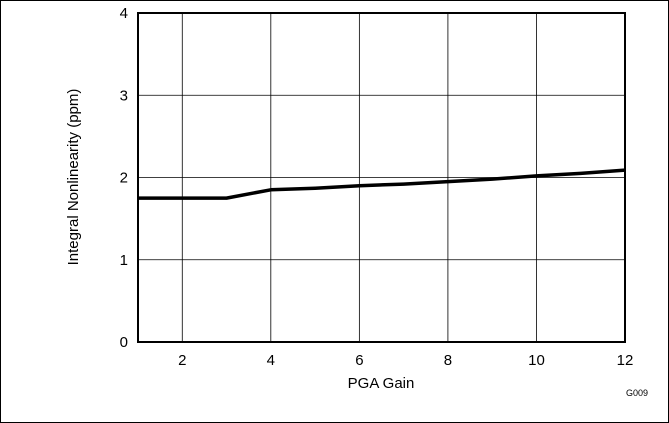  Describe the element at coordinates (124, 342) in the screenshot. I see `y-tick-label: 0` at that location.